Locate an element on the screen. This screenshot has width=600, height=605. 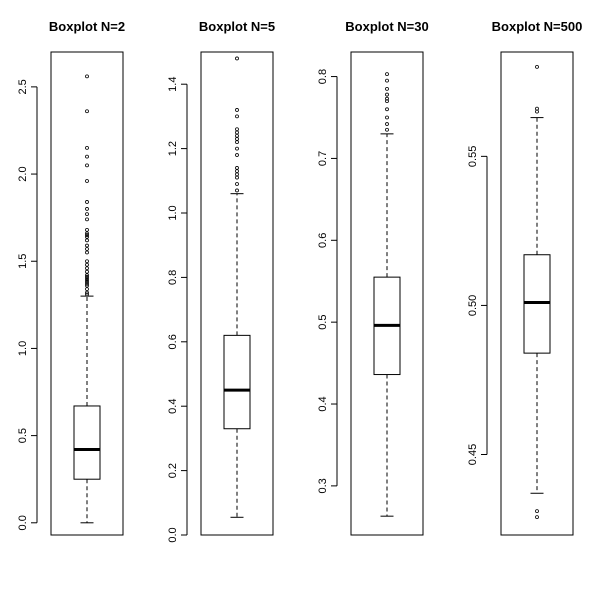
y-tick-label: 0.2 is located at coordinates (173, 470).